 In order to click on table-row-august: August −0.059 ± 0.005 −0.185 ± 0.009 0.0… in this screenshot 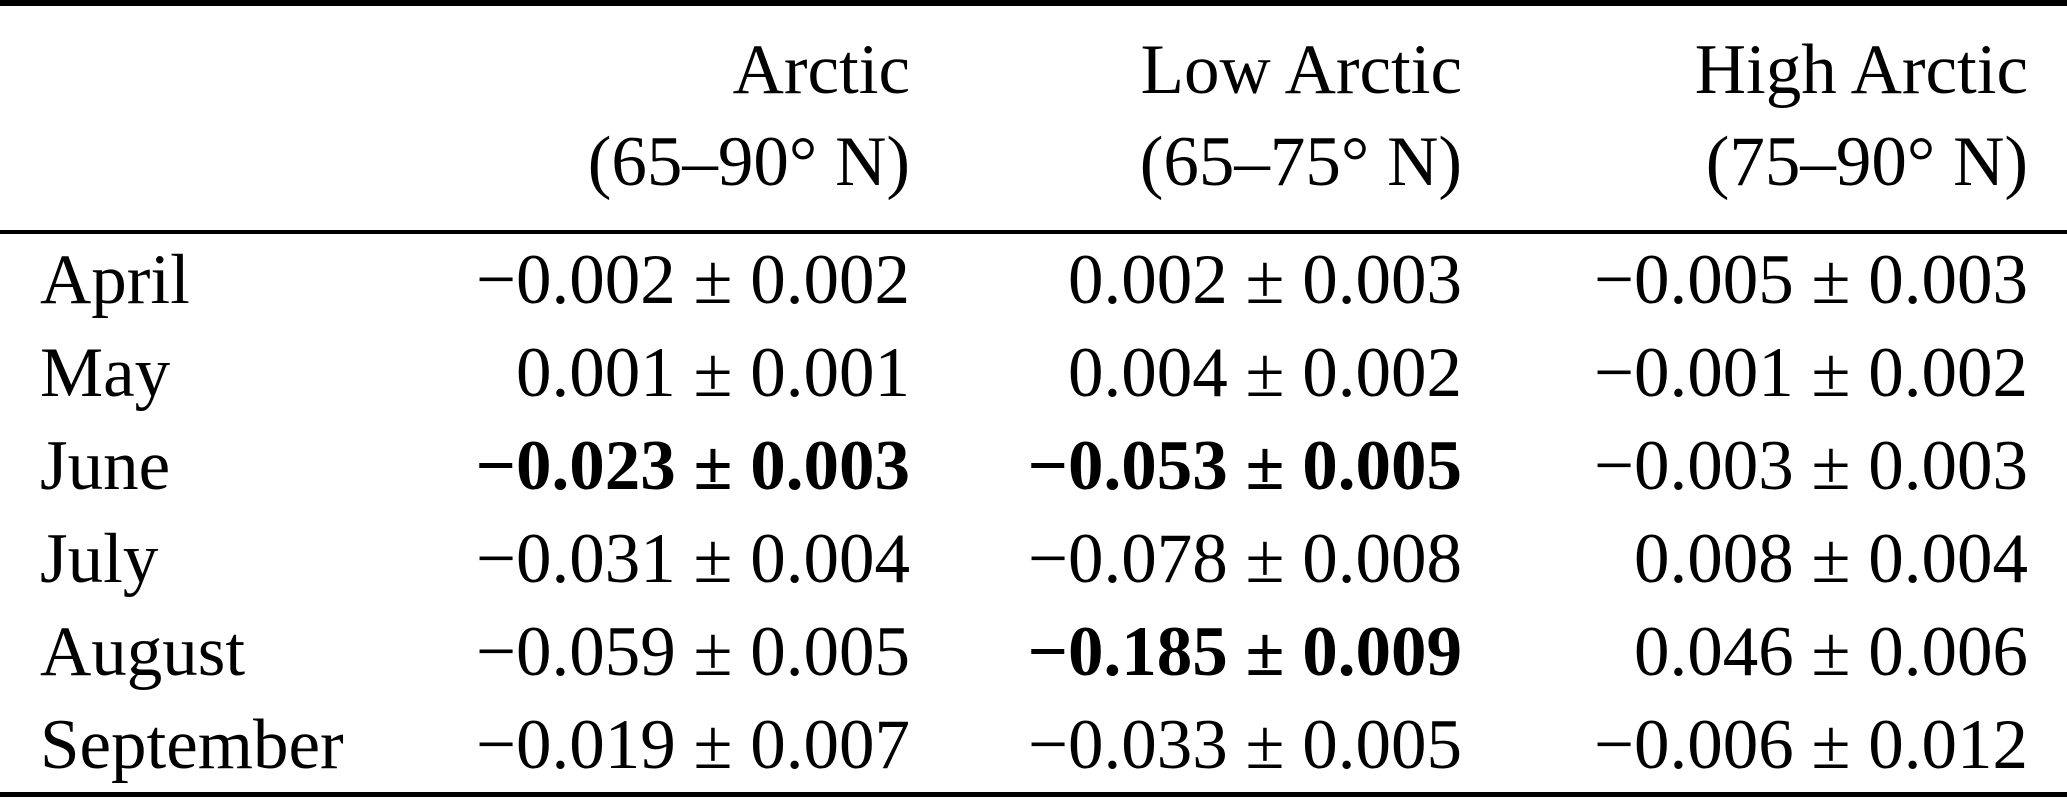, I will do `click(1033, 652)`.